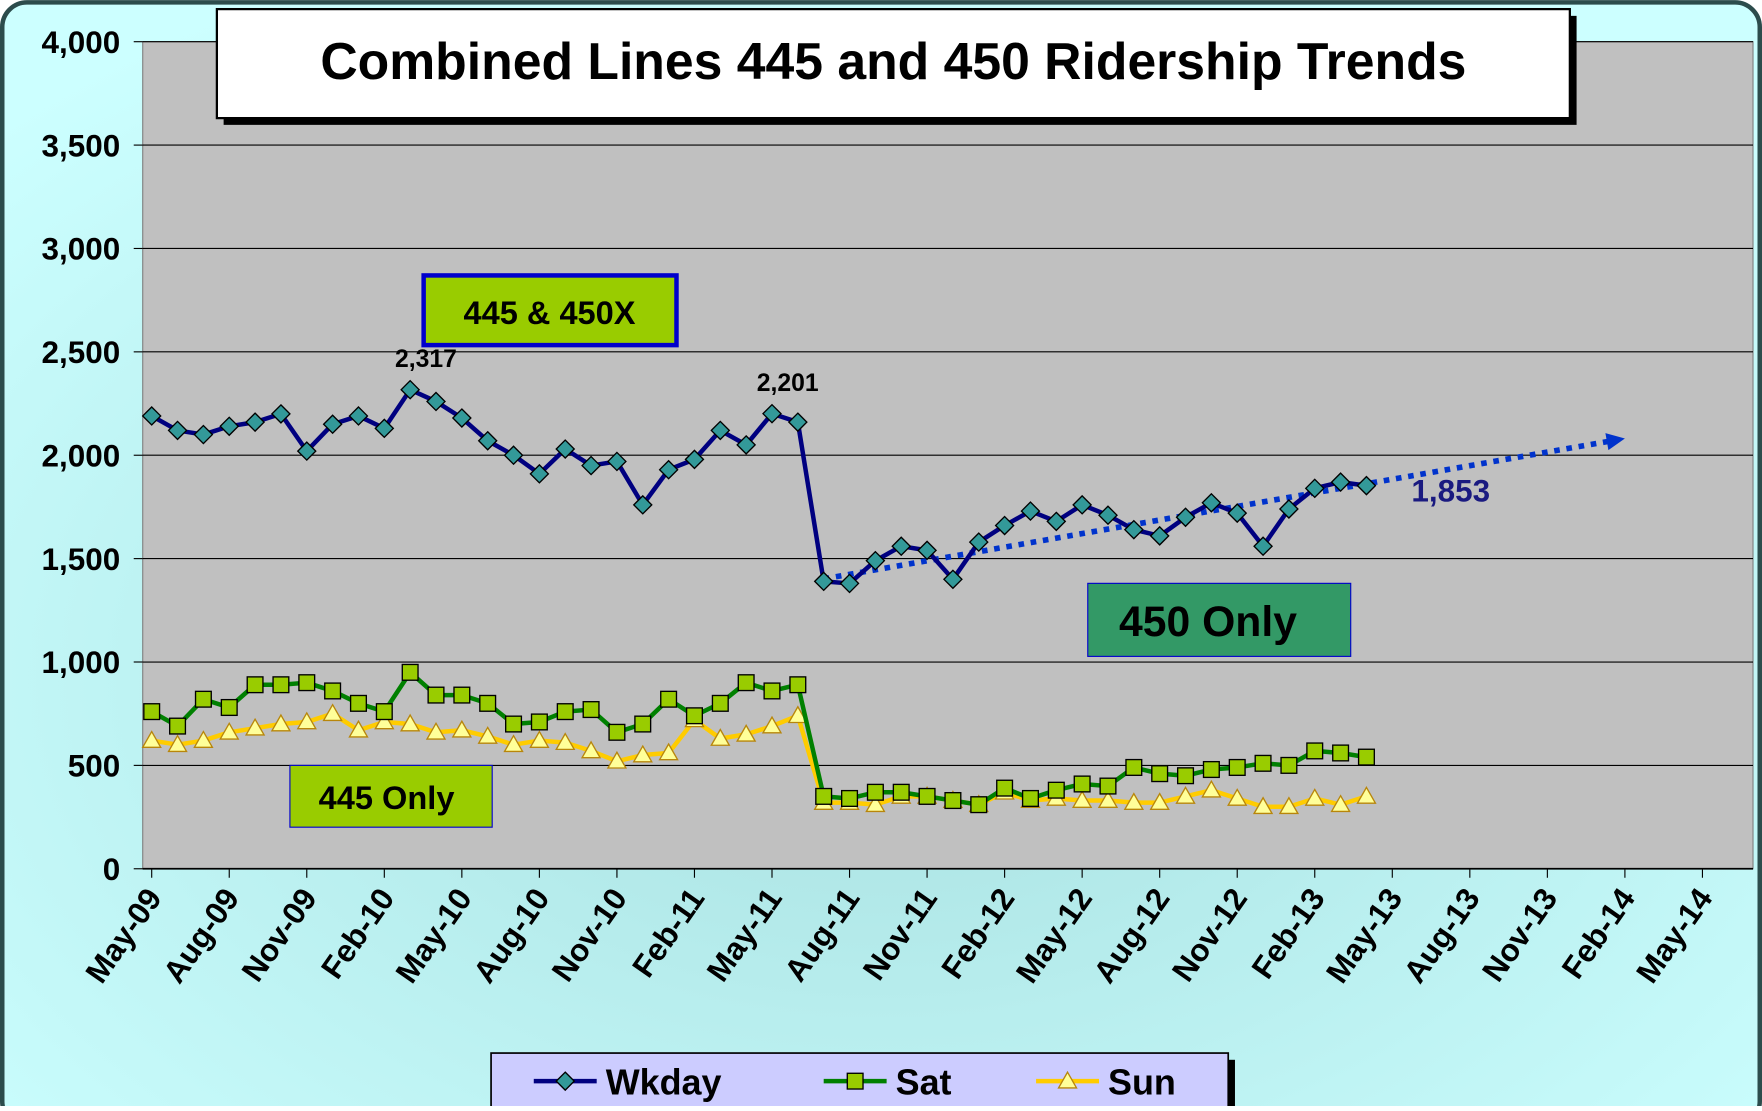  What do you see at coordinates (81, 42) in the screenshot?
I see `y-tick-label: 4,000` at bounding box center [81, 42].